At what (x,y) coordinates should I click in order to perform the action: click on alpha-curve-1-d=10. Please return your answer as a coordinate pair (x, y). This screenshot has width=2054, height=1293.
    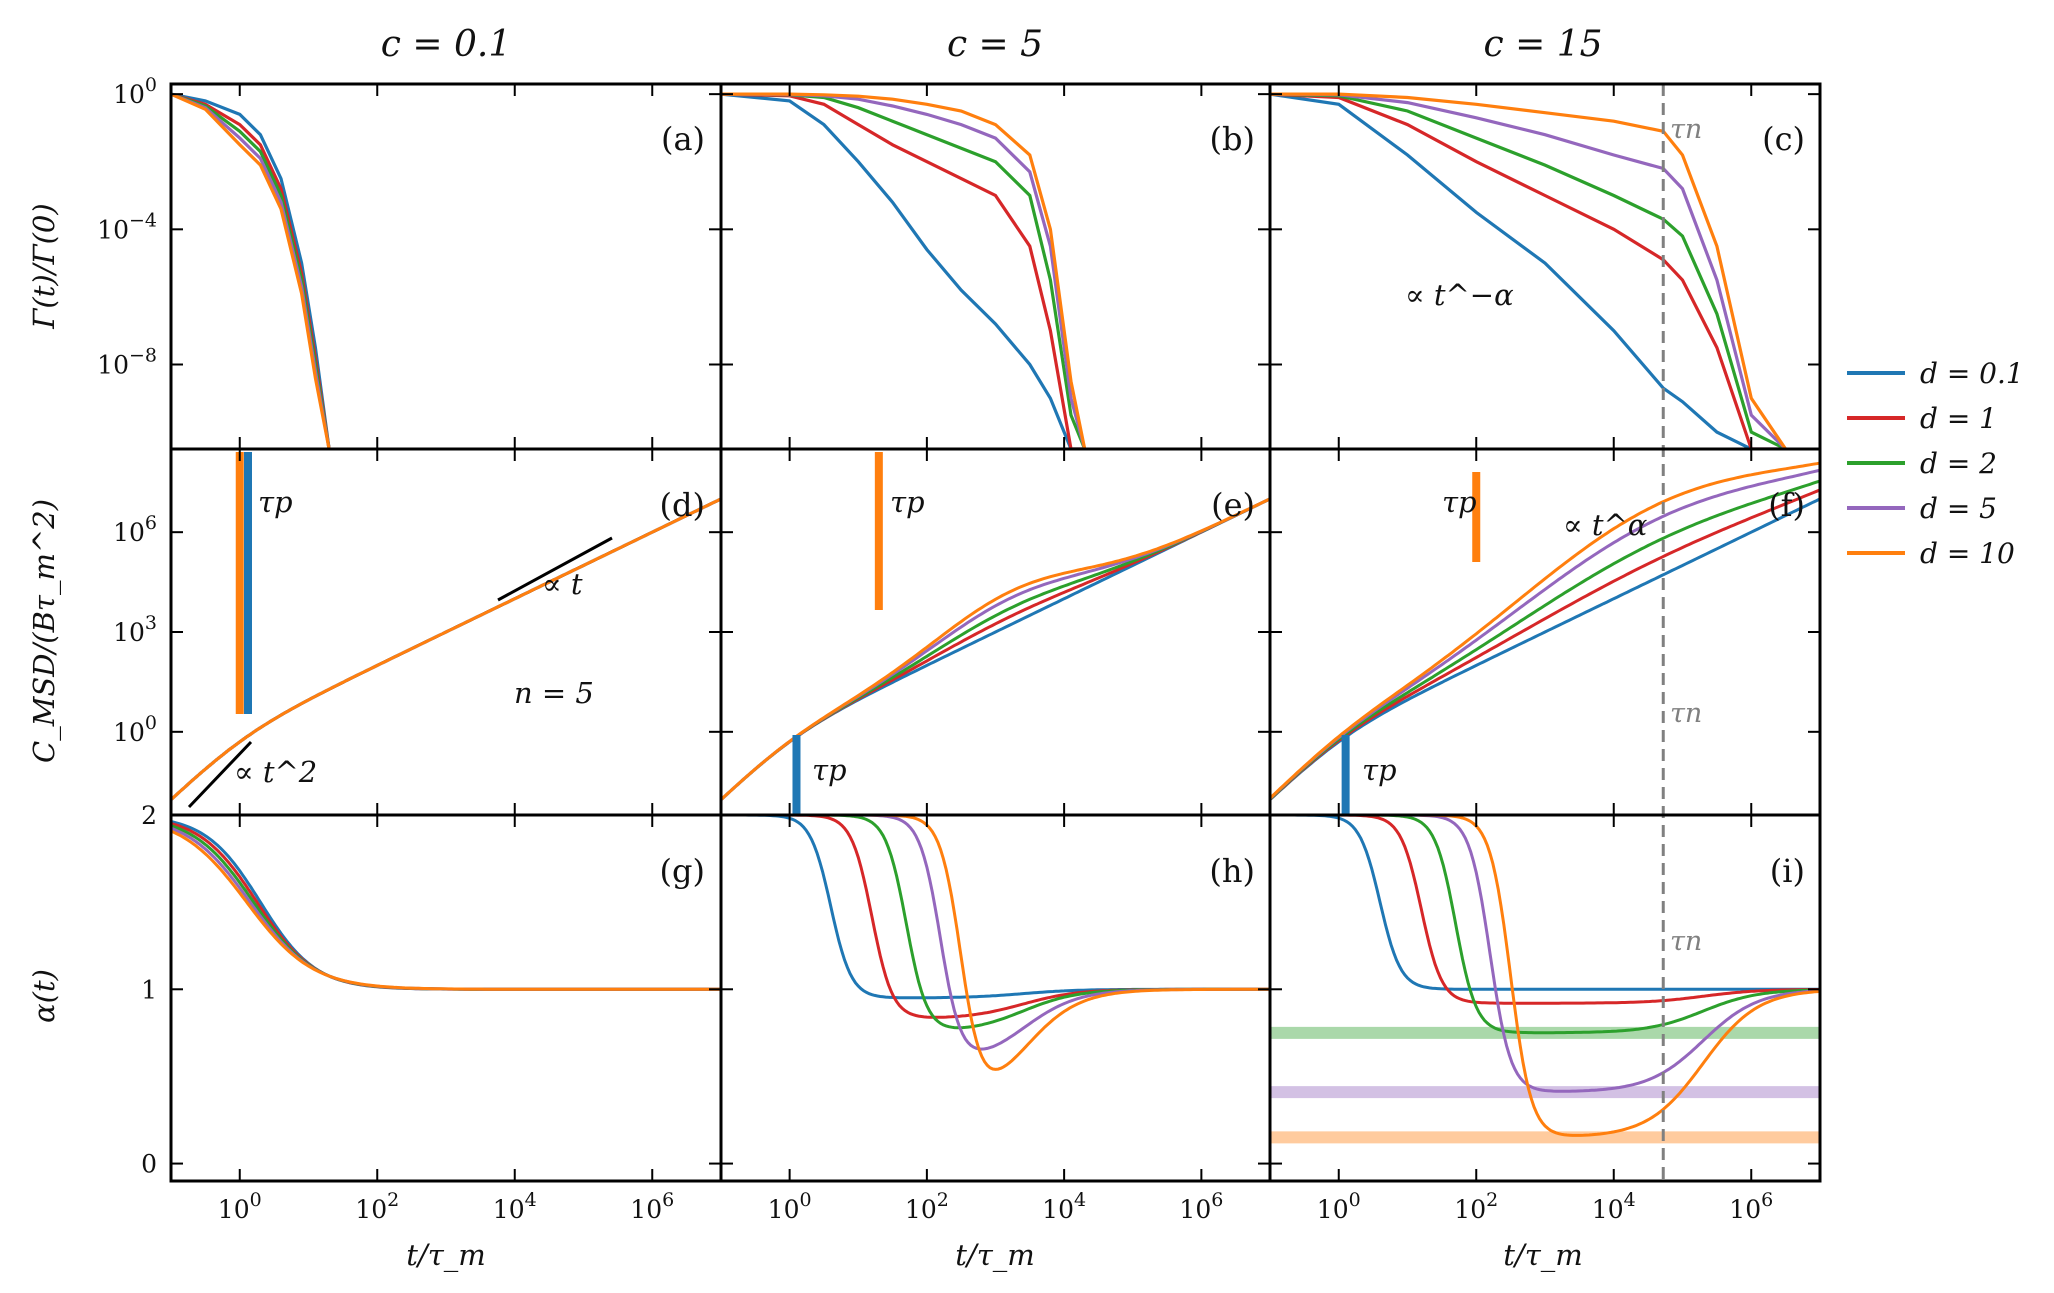
    Looking at the image, I should click on (995, 943).